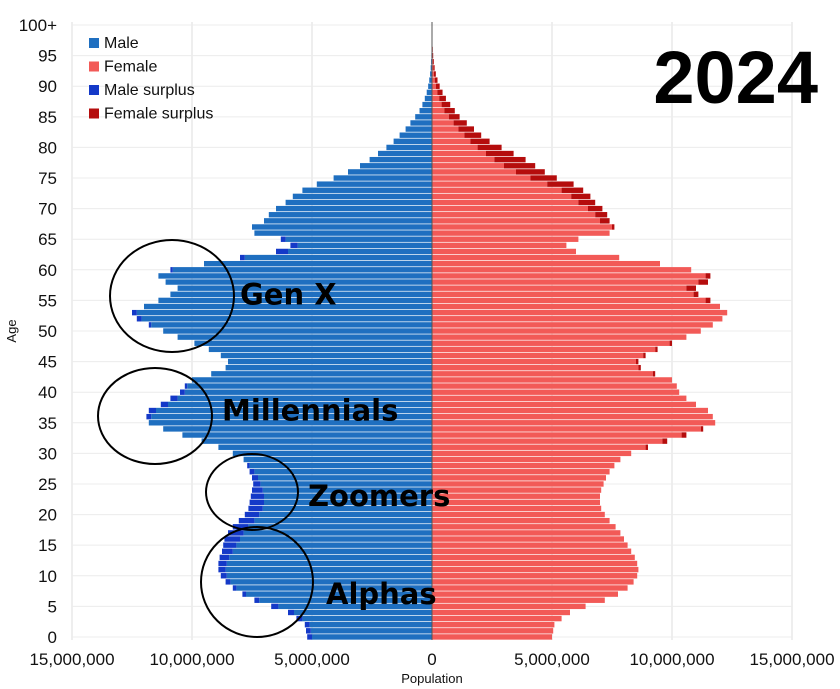  I want to click on x-tick-label-1: 10,000,000, so click(191, 659).